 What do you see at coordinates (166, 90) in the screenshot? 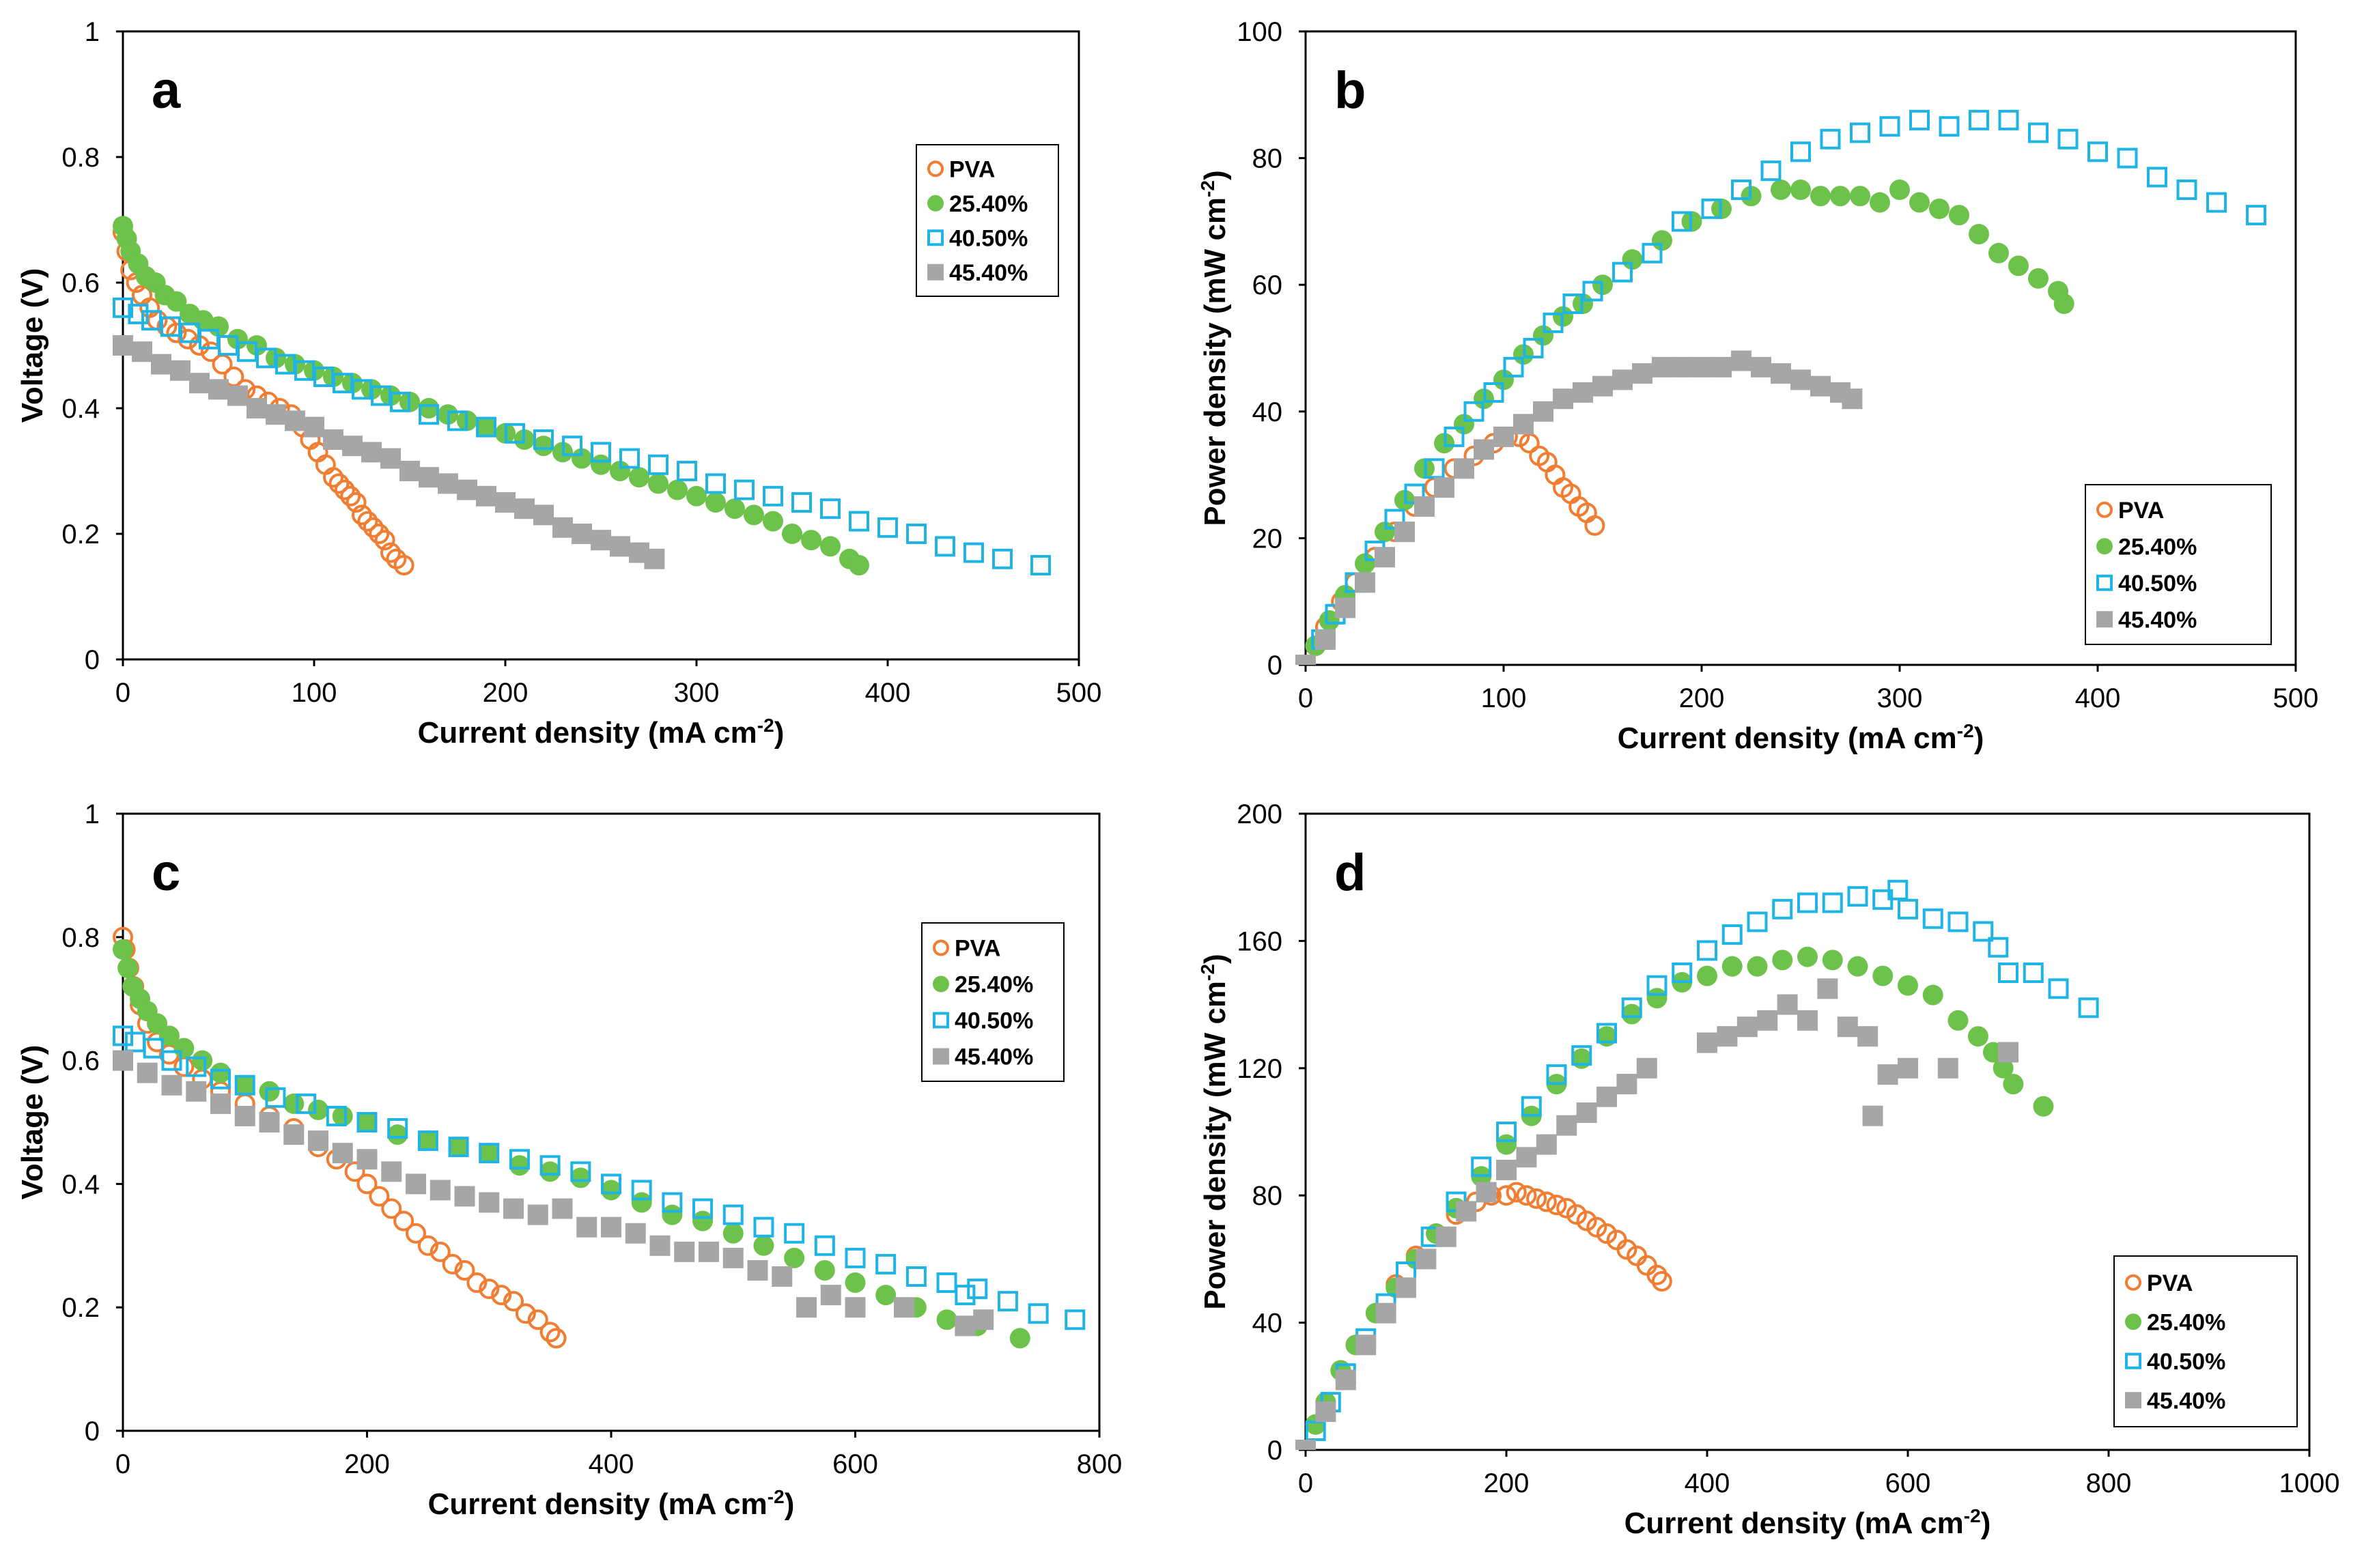
I see `panel-label-a: a` at bounding box center [166, 90].